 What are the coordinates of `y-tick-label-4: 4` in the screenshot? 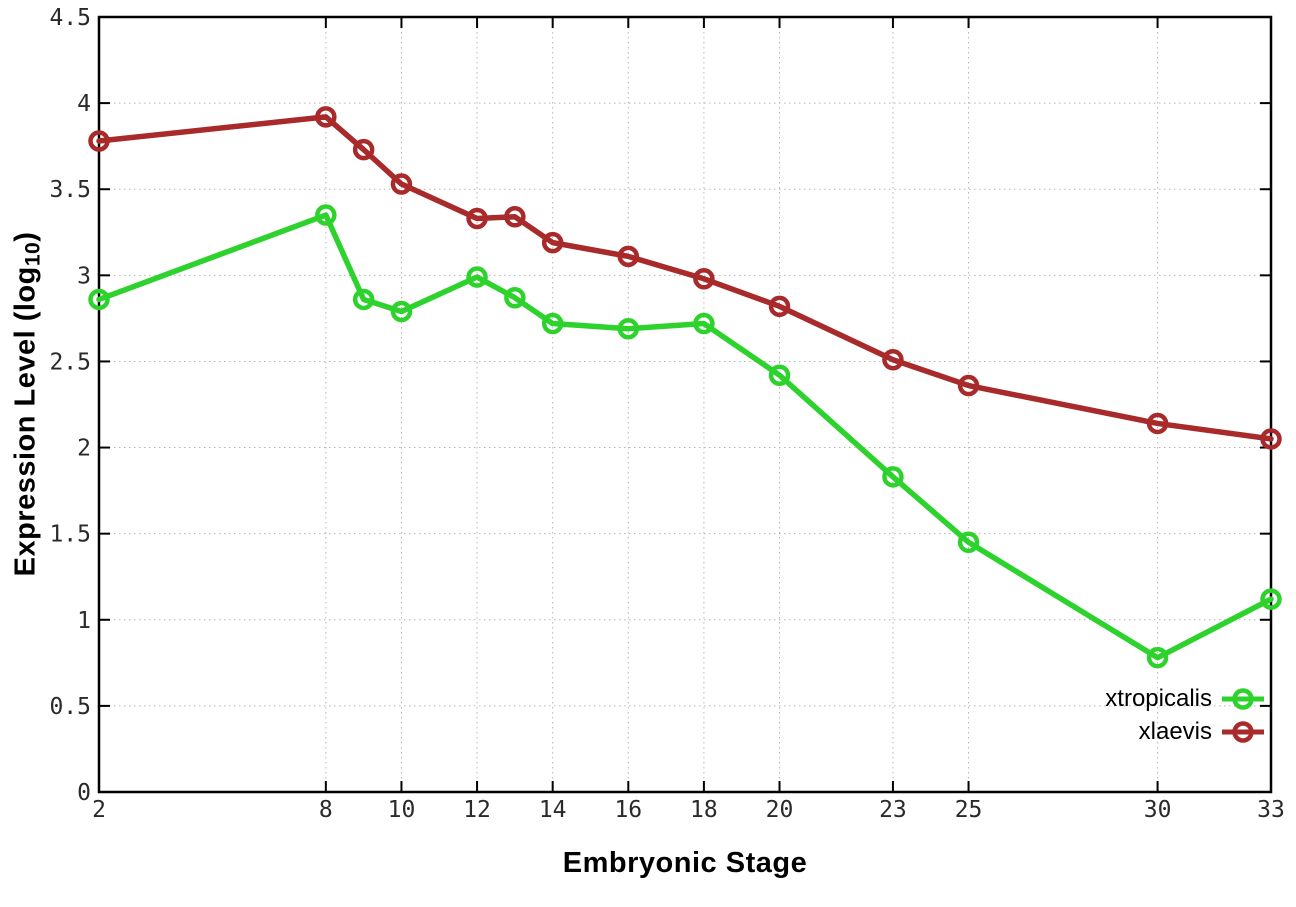 It's located at (84, 104).